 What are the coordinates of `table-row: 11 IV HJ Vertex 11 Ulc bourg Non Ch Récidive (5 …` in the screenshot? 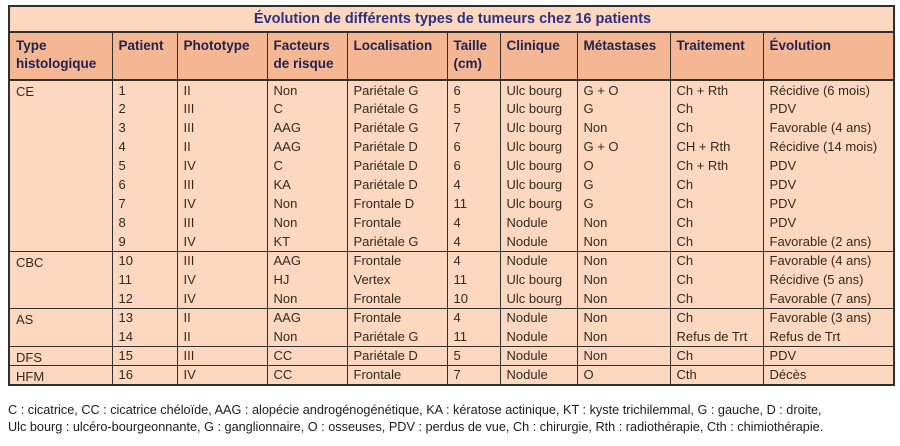 It's located at (452, 279).